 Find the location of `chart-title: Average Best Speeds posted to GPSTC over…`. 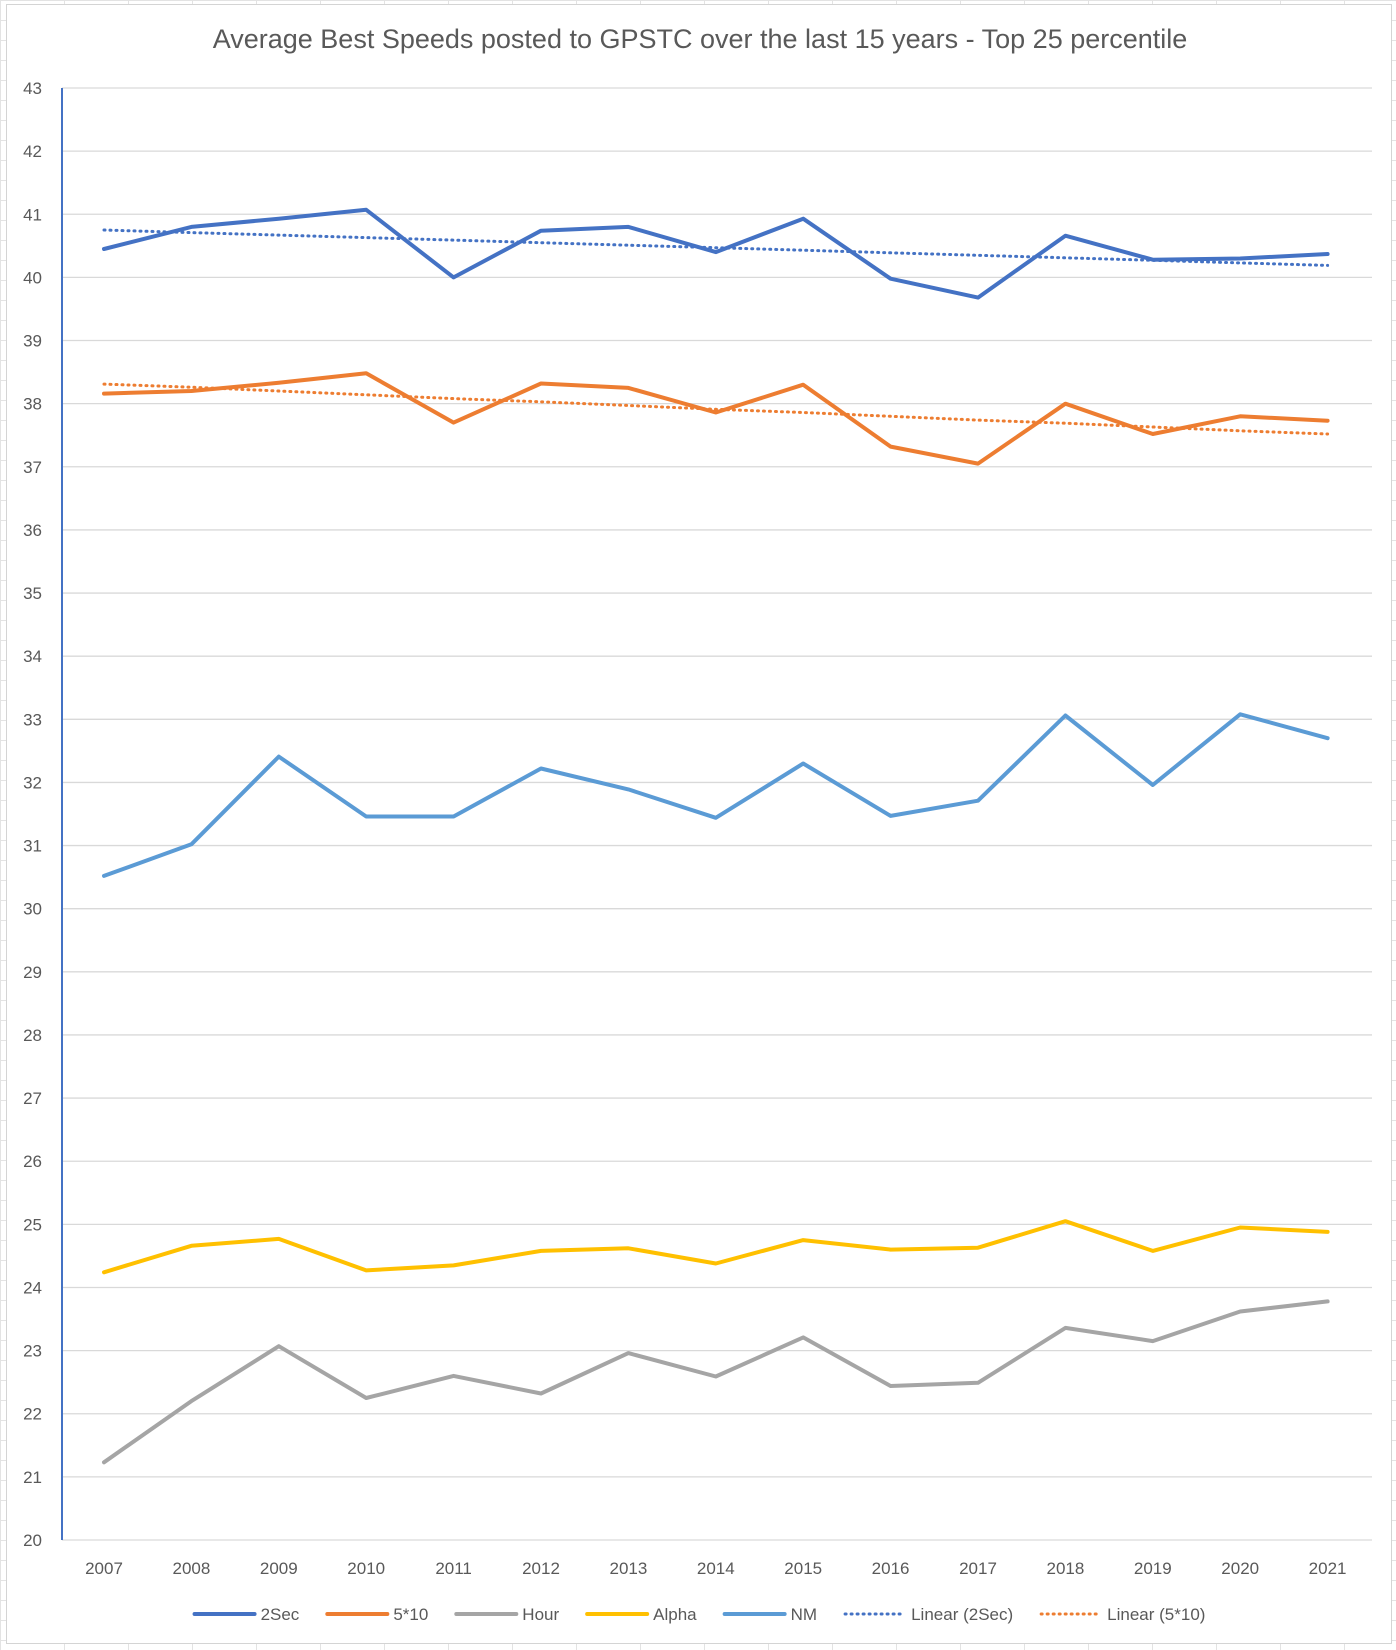

chart-title: Average Best Speeds posted to GPSTC over… is located at coordinates (700, 39).